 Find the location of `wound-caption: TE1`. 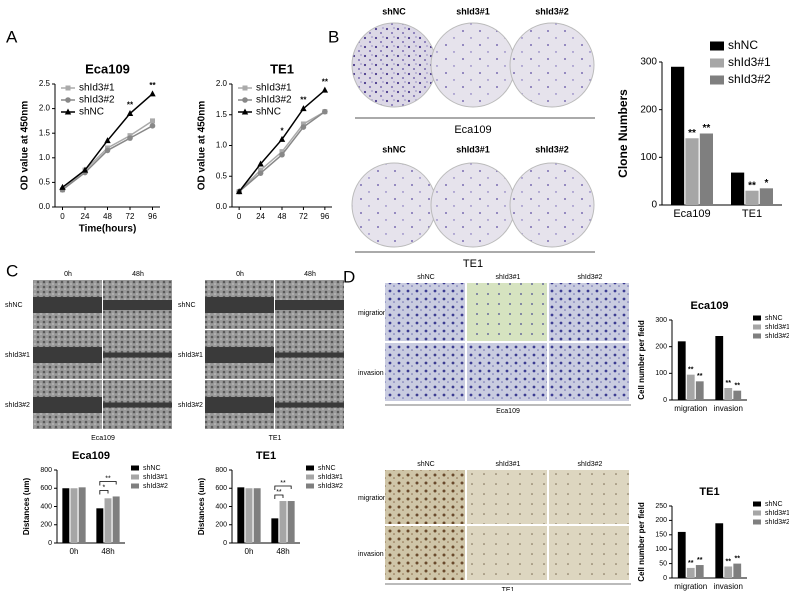

wound-caption: TE1 is located at coordinates (275, 438).